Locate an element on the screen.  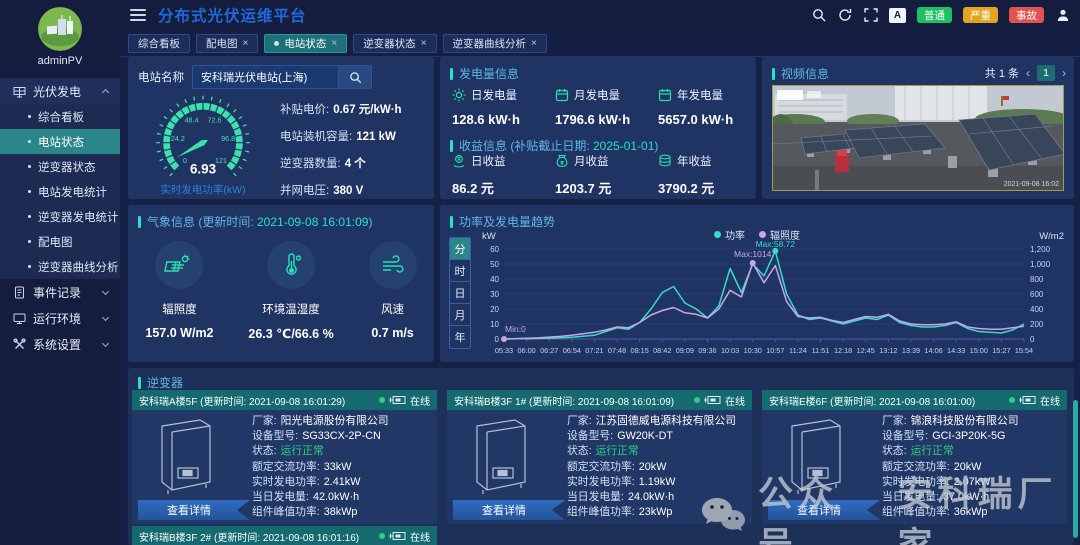
sidebar-item-distribution-map: 配电图 is located at coordinates (60, 241).